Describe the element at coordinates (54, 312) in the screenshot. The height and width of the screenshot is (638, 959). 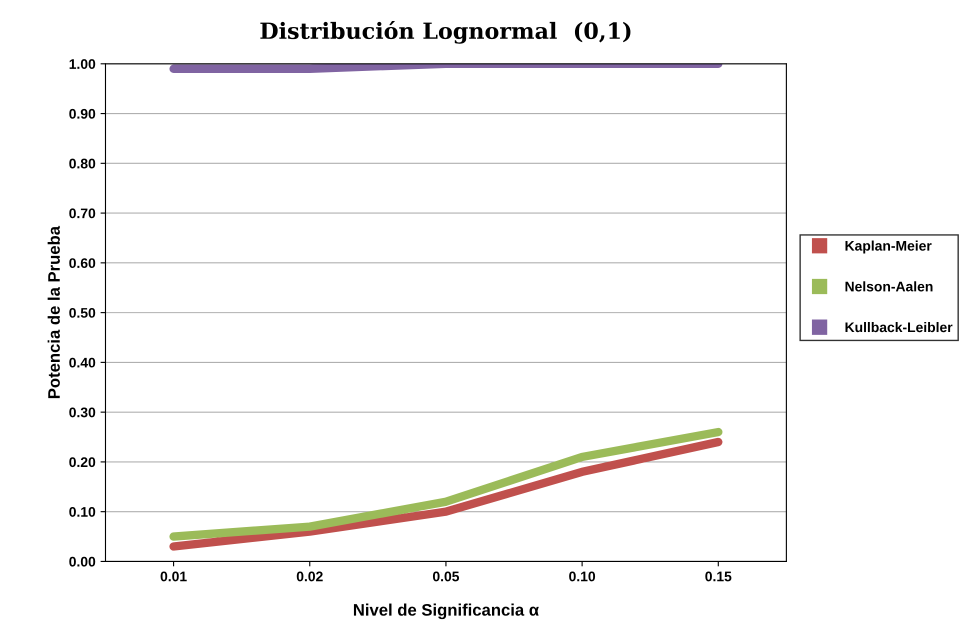
I see `y-axis-title: Potencia de la Prueba` at that location.